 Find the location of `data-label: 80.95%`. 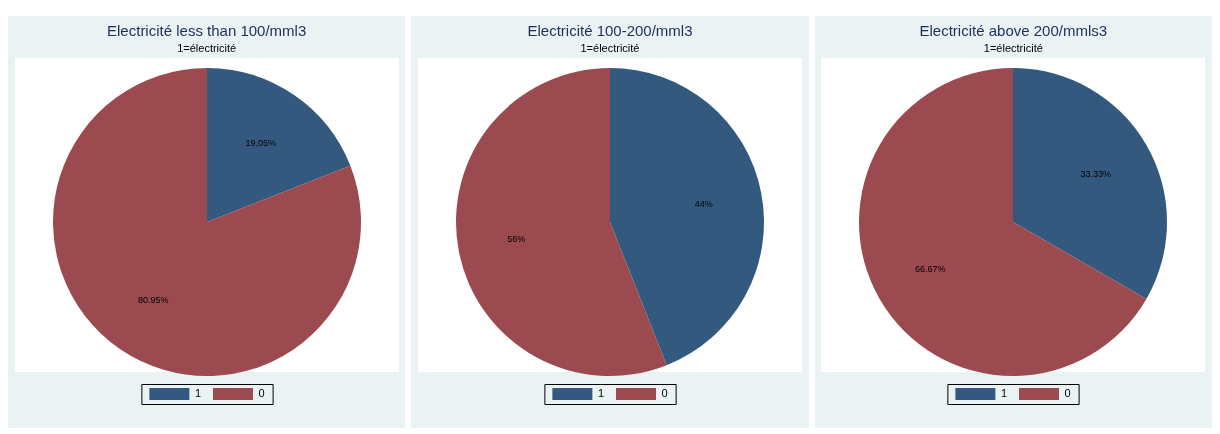

data-label: 80.95% is located at coordinates (153, 300).